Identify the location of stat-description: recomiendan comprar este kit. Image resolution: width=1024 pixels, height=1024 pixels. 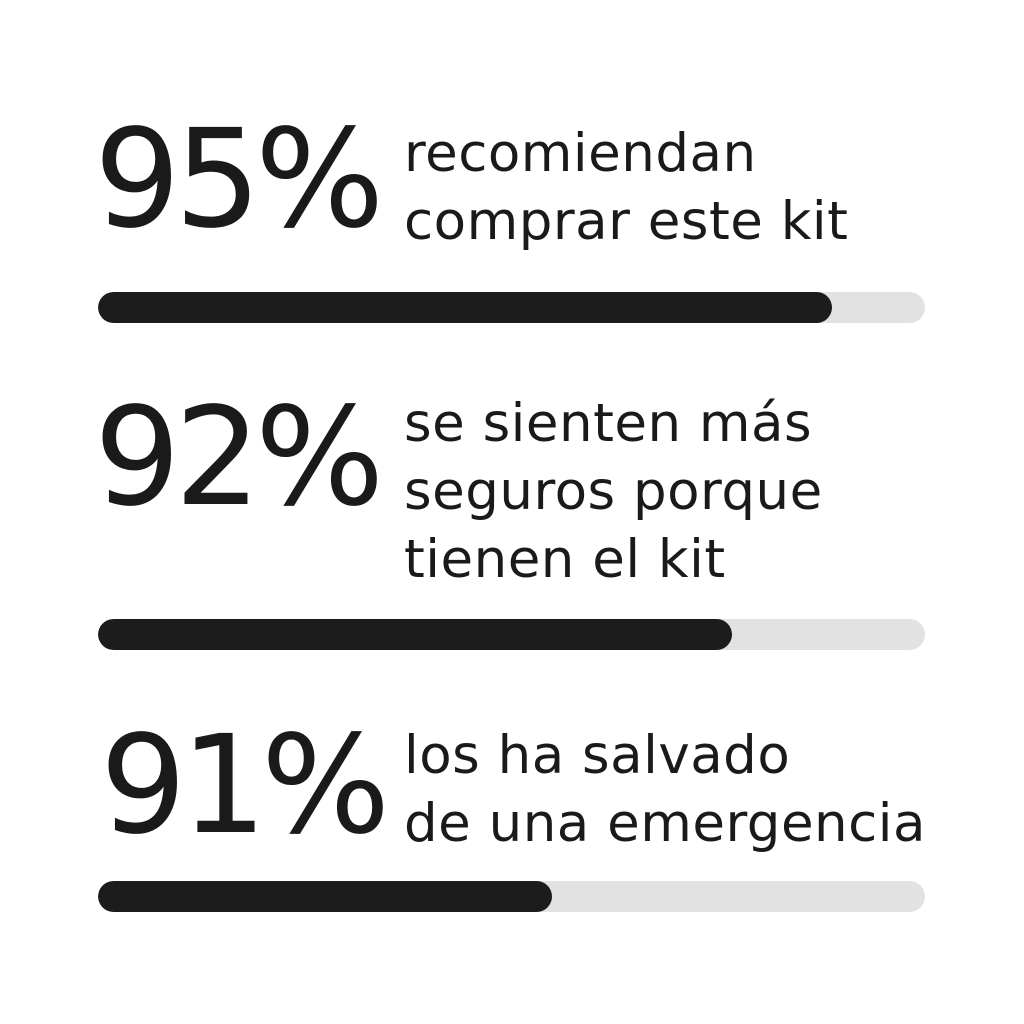
(626, 188).